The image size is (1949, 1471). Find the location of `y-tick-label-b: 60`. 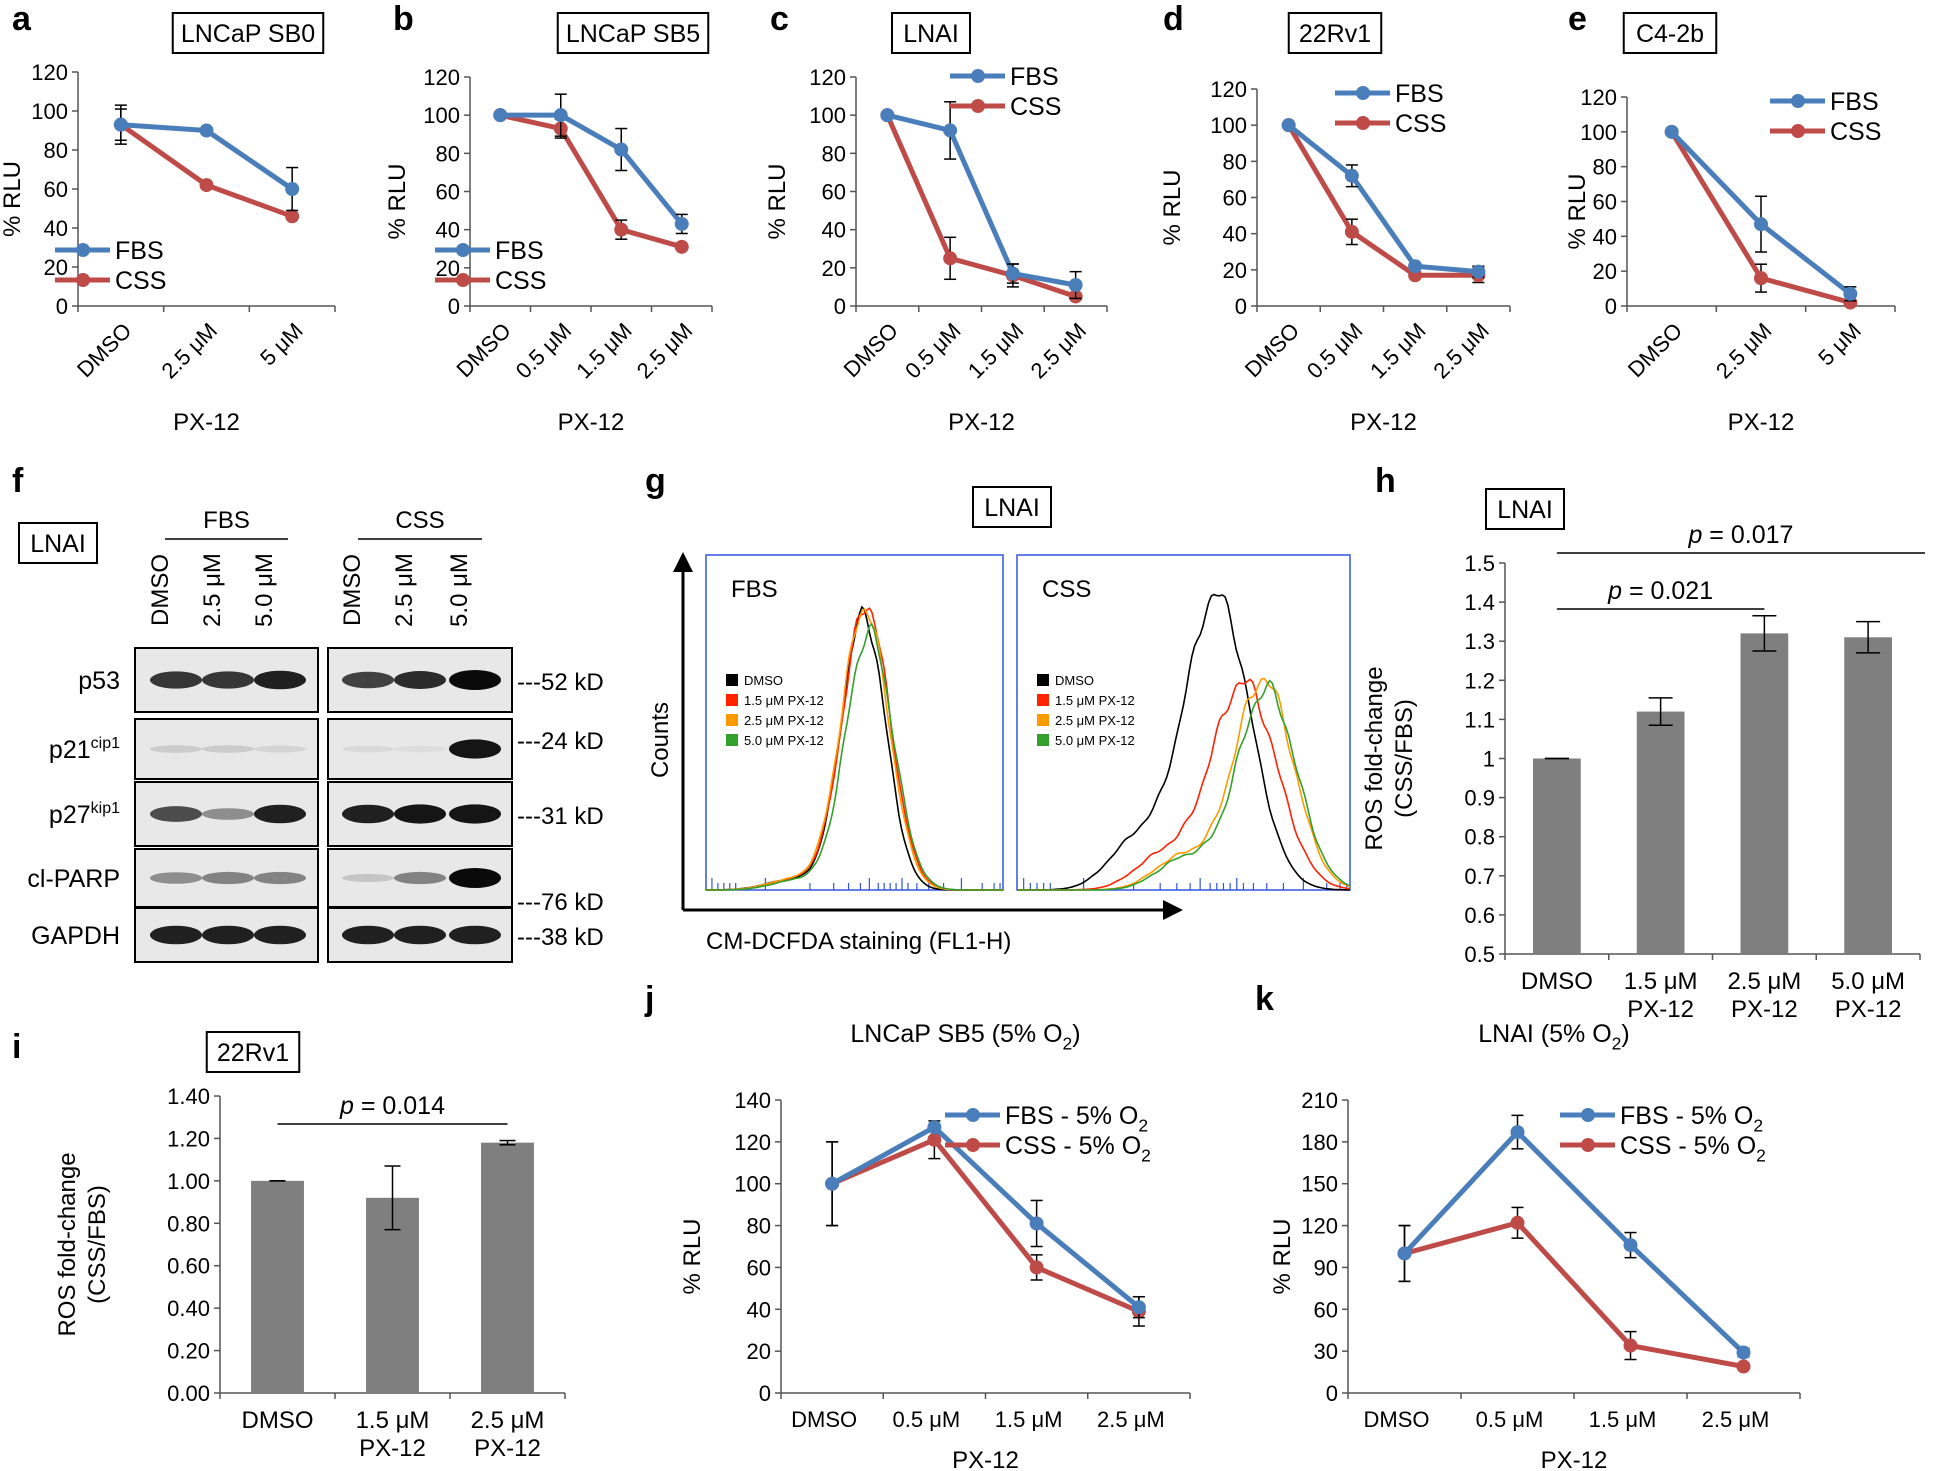

y-tick-label-b: 60 is located at coordinates (448, 192).